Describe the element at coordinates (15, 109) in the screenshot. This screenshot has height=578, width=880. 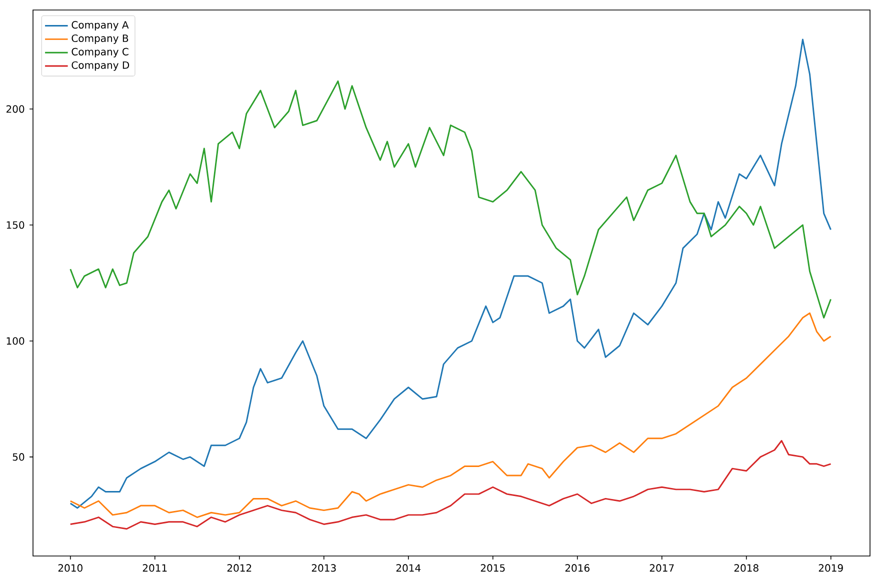
I see `y-tick-label: 200` at that location.